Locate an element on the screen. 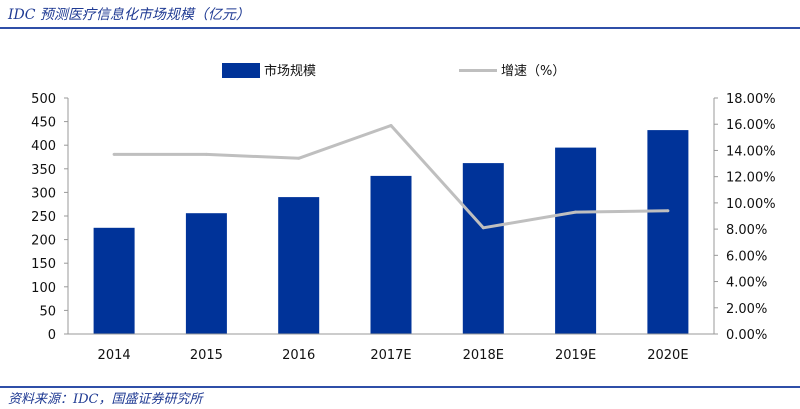  bar-2020E is located at coordinates (668, 232).